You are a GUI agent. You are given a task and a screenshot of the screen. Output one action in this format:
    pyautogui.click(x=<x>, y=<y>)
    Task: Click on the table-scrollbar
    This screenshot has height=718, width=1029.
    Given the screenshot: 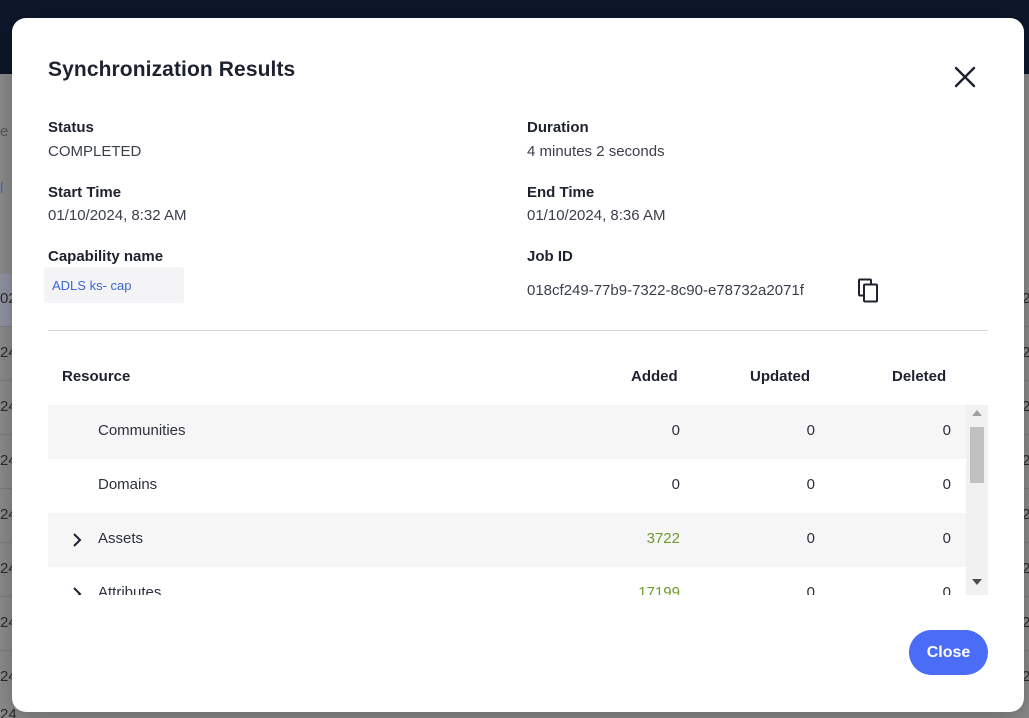 What is the action you would take?
    pyautogui.click(x=977, y=500)
    